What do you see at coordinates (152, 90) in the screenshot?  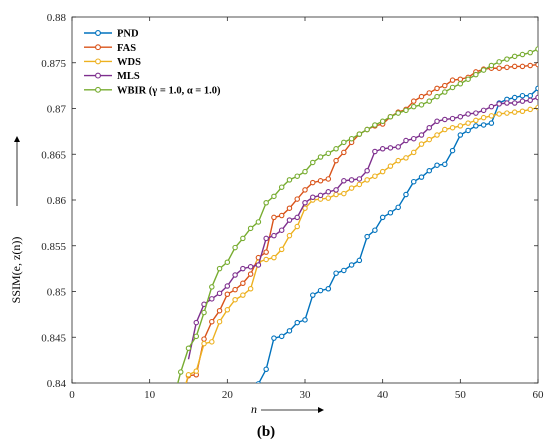 I see `legend-item-wbir: WBIR (γ = 1.0, α = 1.0)` at bounding box center [152, 90].